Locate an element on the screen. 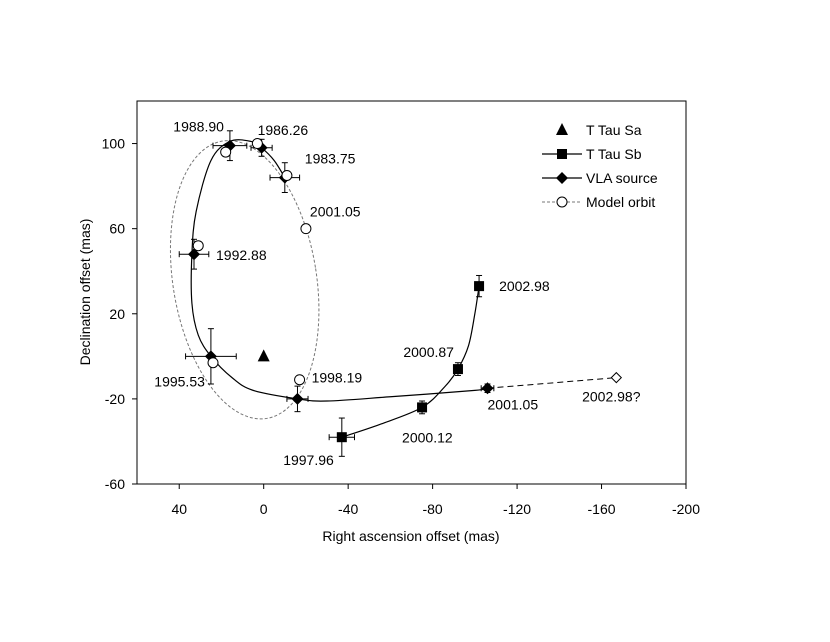 The height and width of the screenshot is (642, 830). x-tick-label: 0 is located at coordinates (264, 509).